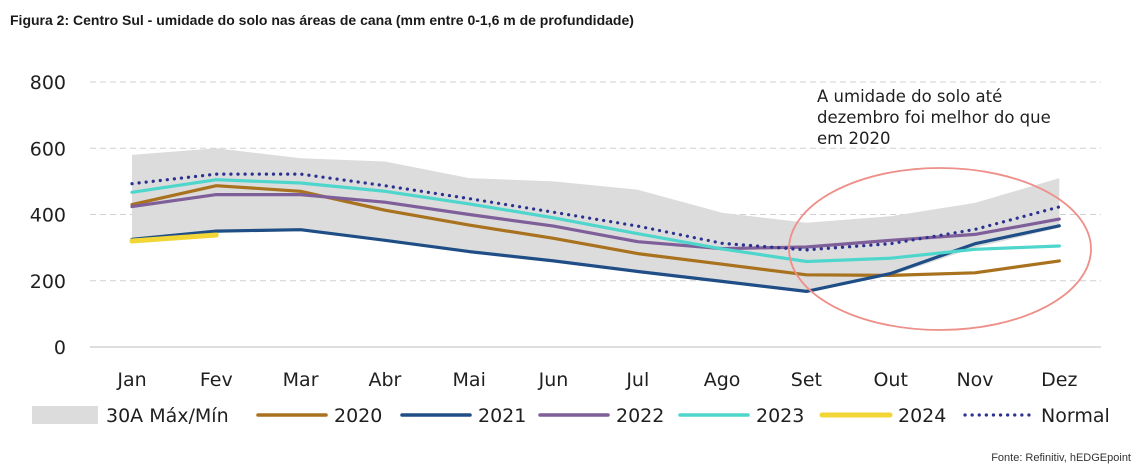  What do you see at coordinates (722, 380) in the screenshot?
I see `x-tick-label: Ago` at bounding box center [722, 380].